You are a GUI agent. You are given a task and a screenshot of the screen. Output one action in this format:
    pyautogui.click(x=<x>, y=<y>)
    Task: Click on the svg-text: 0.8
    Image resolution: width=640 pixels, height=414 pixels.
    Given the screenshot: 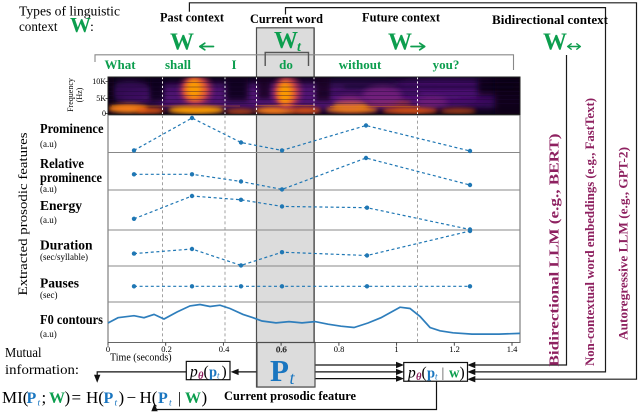 What is the action you would take?
    pyautogui.click(x=339, y=349)
    